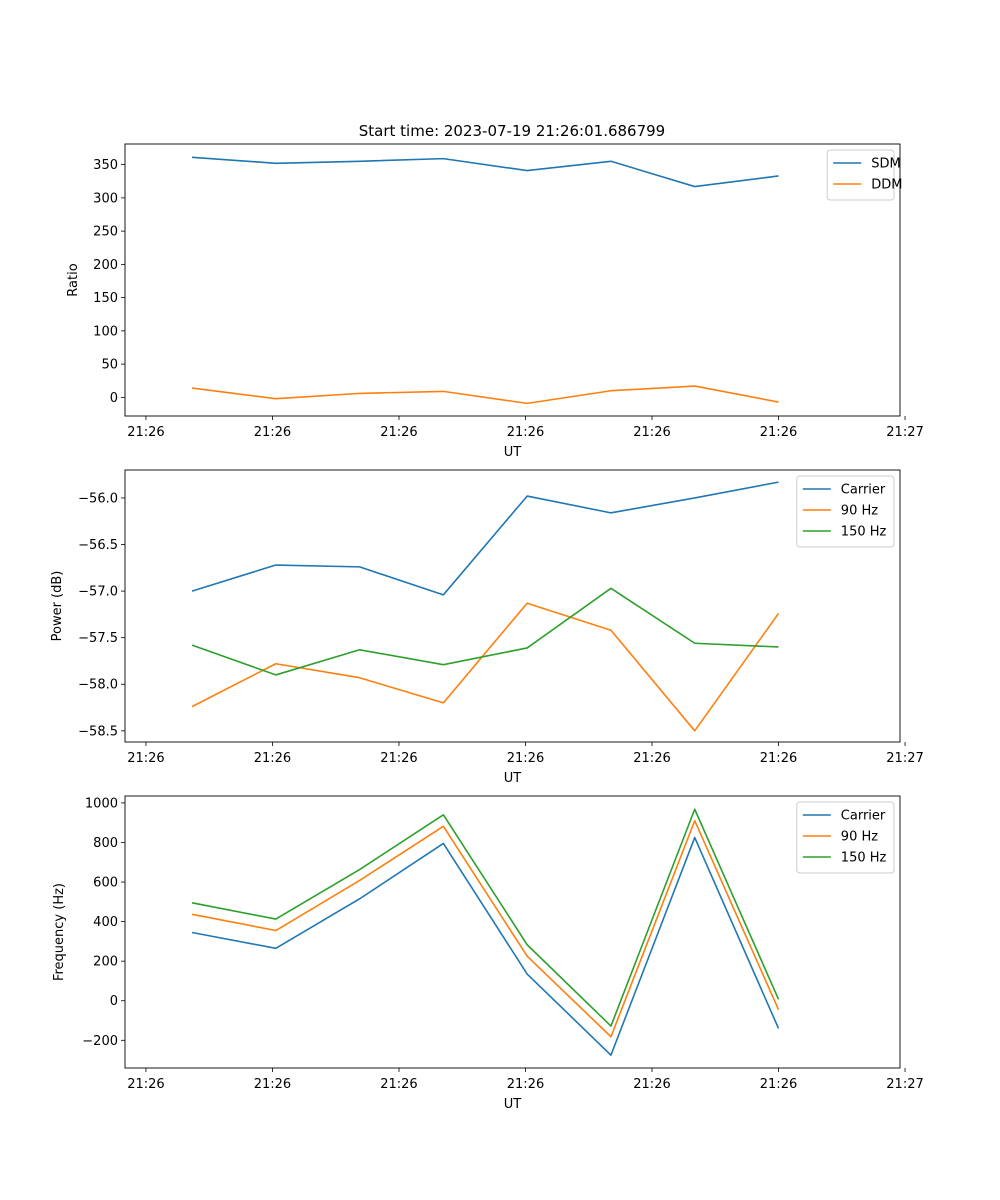 This screenshot has height=1200, width=1000. What do you see at coordinates (105, 922) in the screenshot?
I see `y-tick-label: 400` at bounding box center [105, 922].